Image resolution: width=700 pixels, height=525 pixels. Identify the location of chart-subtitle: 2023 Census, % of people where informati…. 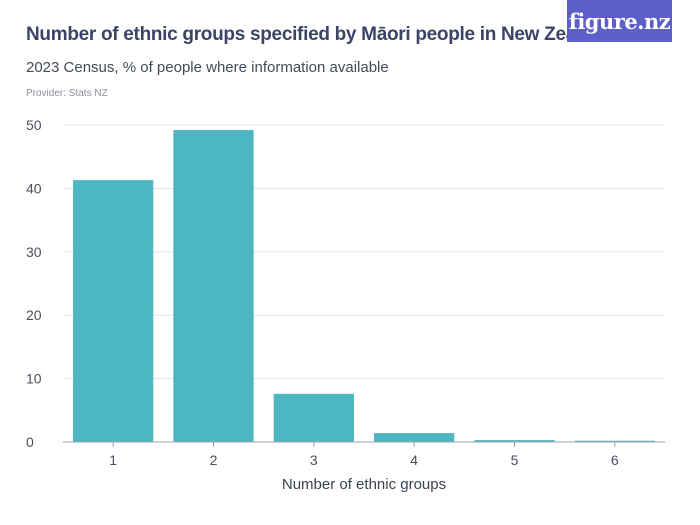
(207, 67).